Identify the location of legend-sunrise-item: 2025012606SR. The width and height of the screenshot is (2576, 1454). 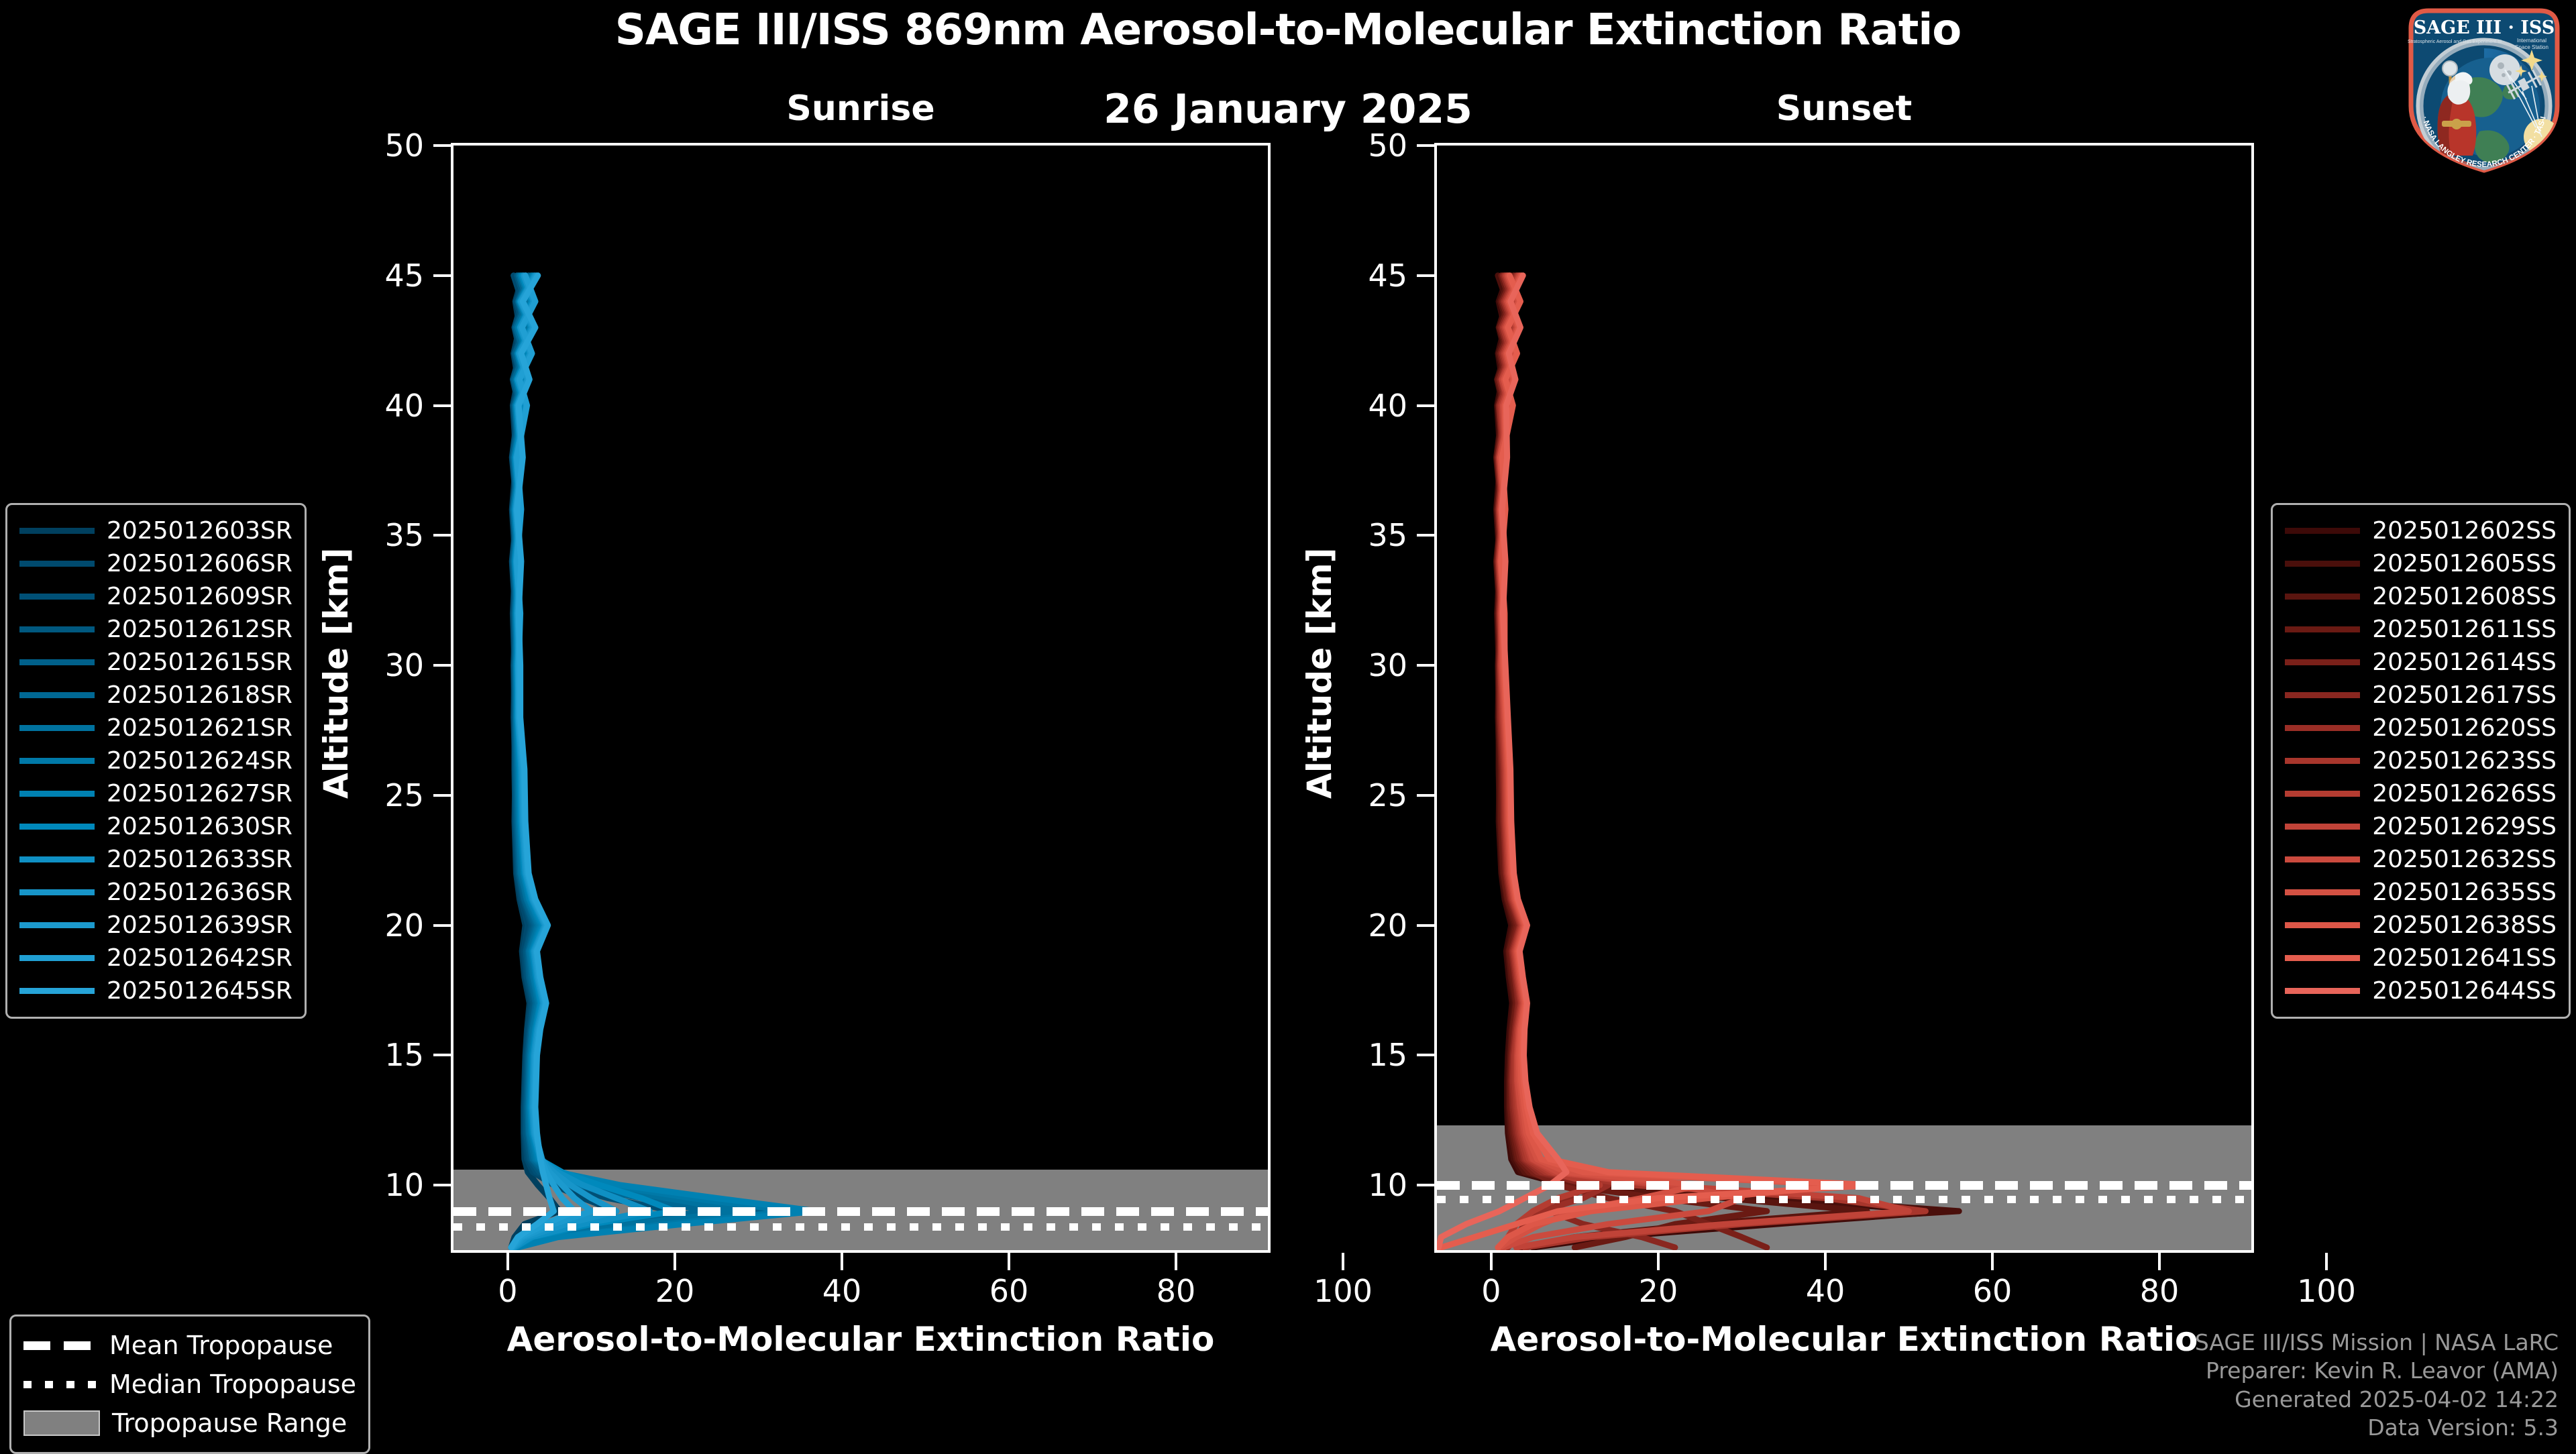
(155, 563).